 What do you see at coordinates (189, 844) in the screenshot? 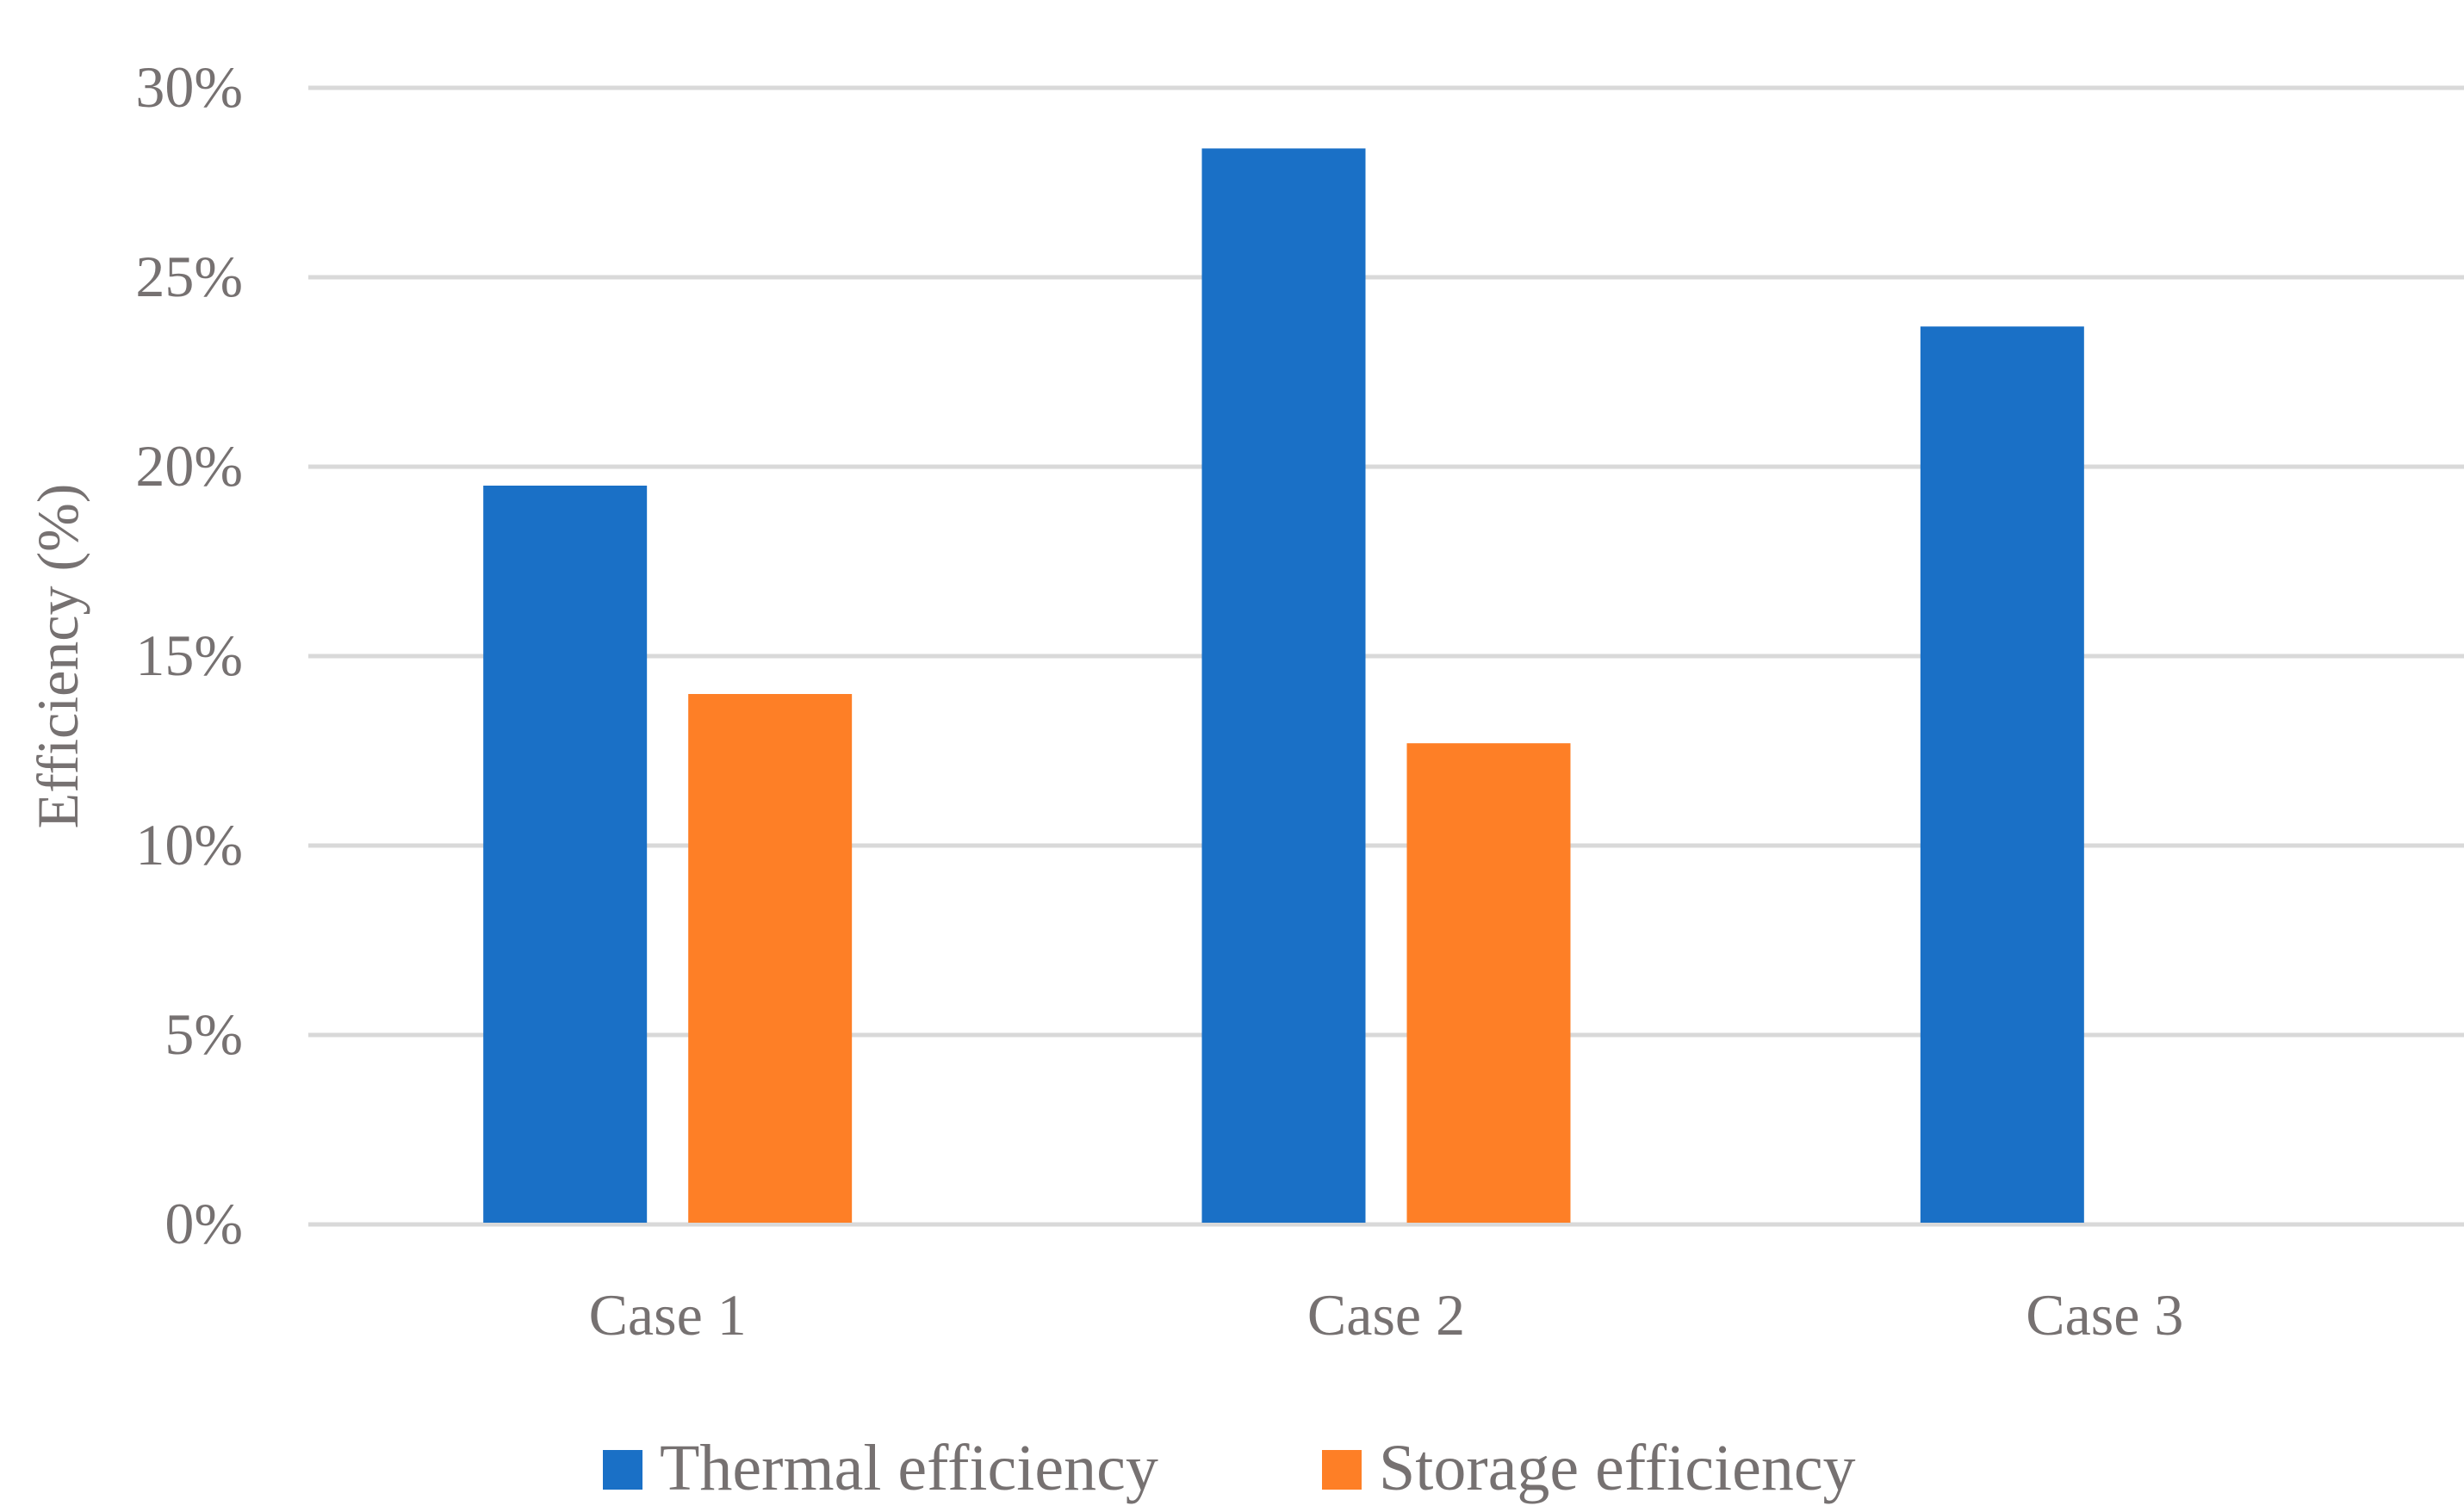
I see `y-tick-label: 10%` at bounding box center [189, 844].